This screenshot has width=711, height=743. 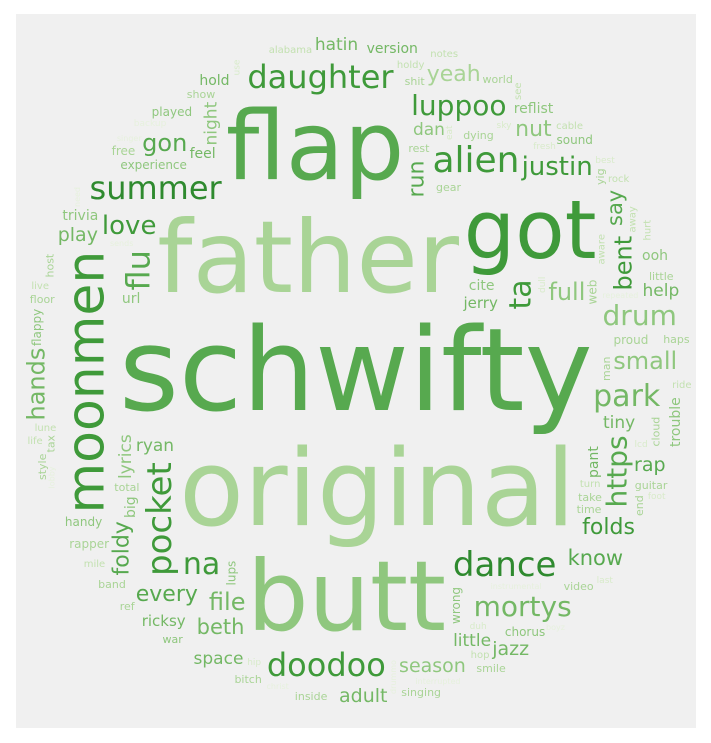 What do you see at coordinates (605, 161) in the screenshot?
I see `cloud-word: best` at bounding box center [605, 161].